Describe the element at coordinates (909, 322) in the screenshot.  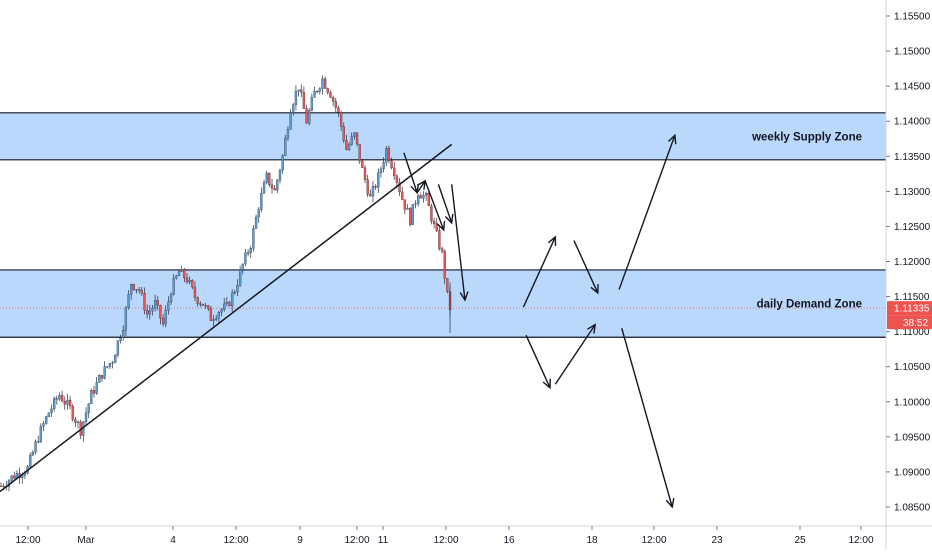
I see `countdown-tag` at that location.